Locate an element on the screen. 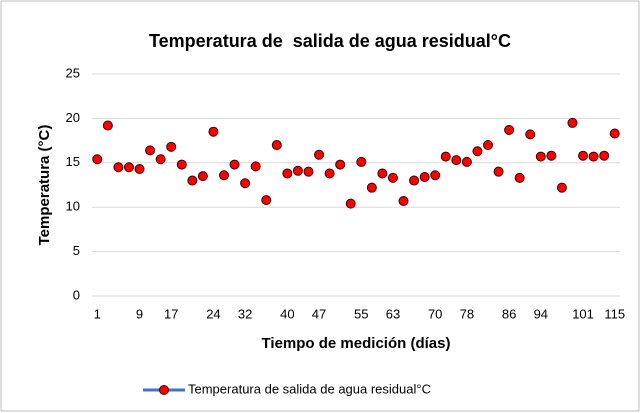 This screenshot has height=413, width=641. x-tick-label: 78 is located at coordinates (467, 313).